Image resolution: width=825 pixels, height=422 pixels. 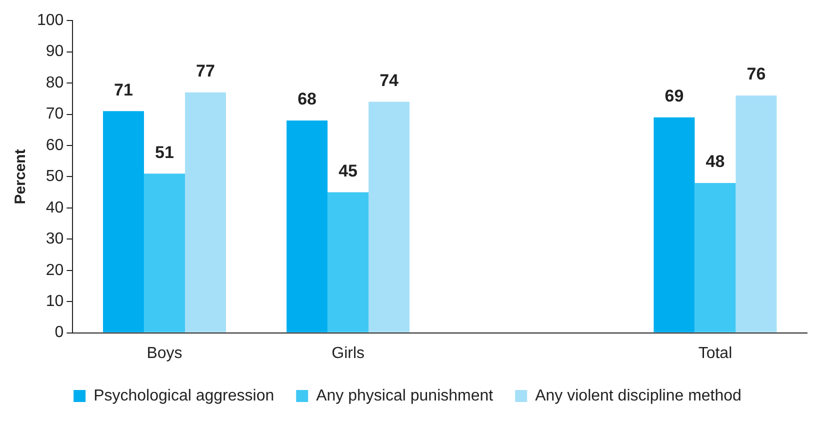 What do you see at coordinates (307, 99) in the screenshot?
I see `data-label: 68` at bounding box center [307, 99].